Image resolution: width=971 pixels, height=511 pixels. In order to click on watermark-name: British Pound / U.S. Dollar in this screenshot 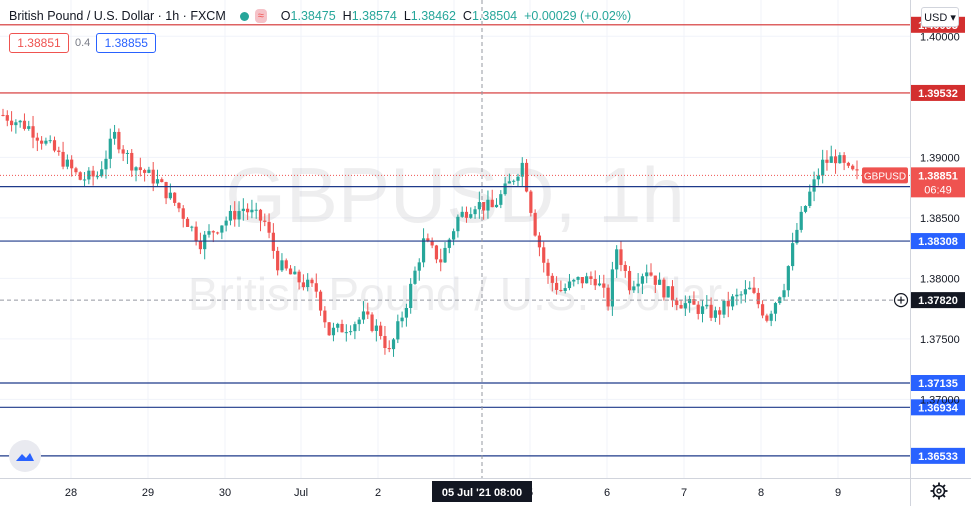, I will do `click(455, 294)`.